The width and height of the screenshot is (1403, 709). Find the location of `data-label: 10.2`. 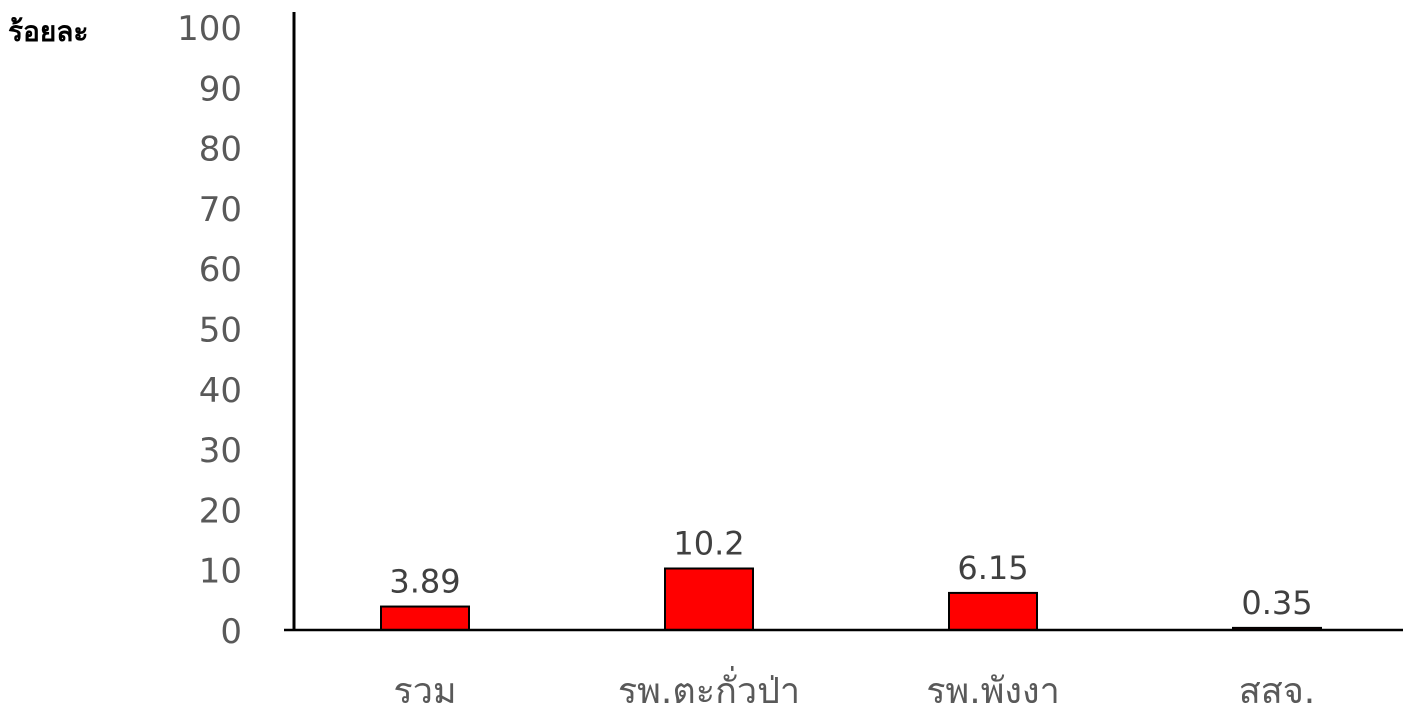

data-label: 10.2 is located at coordinates (708, 543).